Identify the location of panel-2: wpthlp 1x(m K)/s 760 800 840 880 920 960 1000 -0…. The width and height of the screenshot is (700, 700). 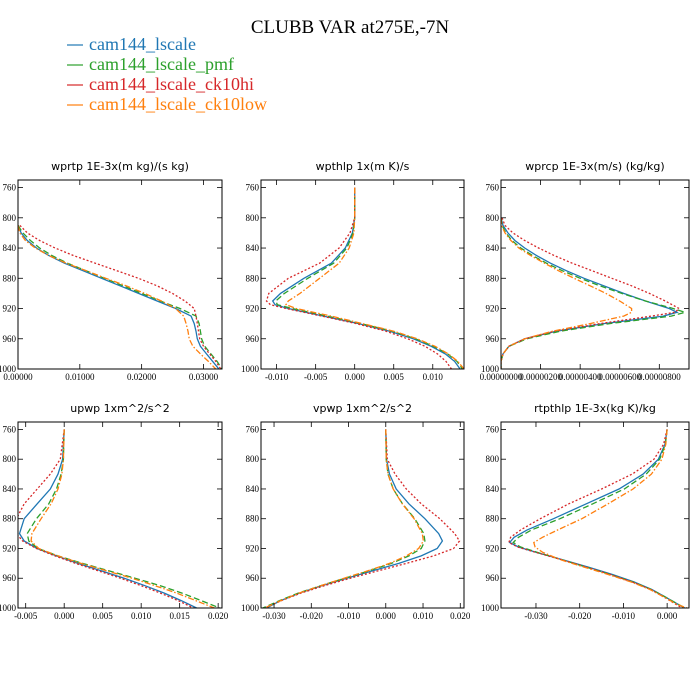
(353, 271).